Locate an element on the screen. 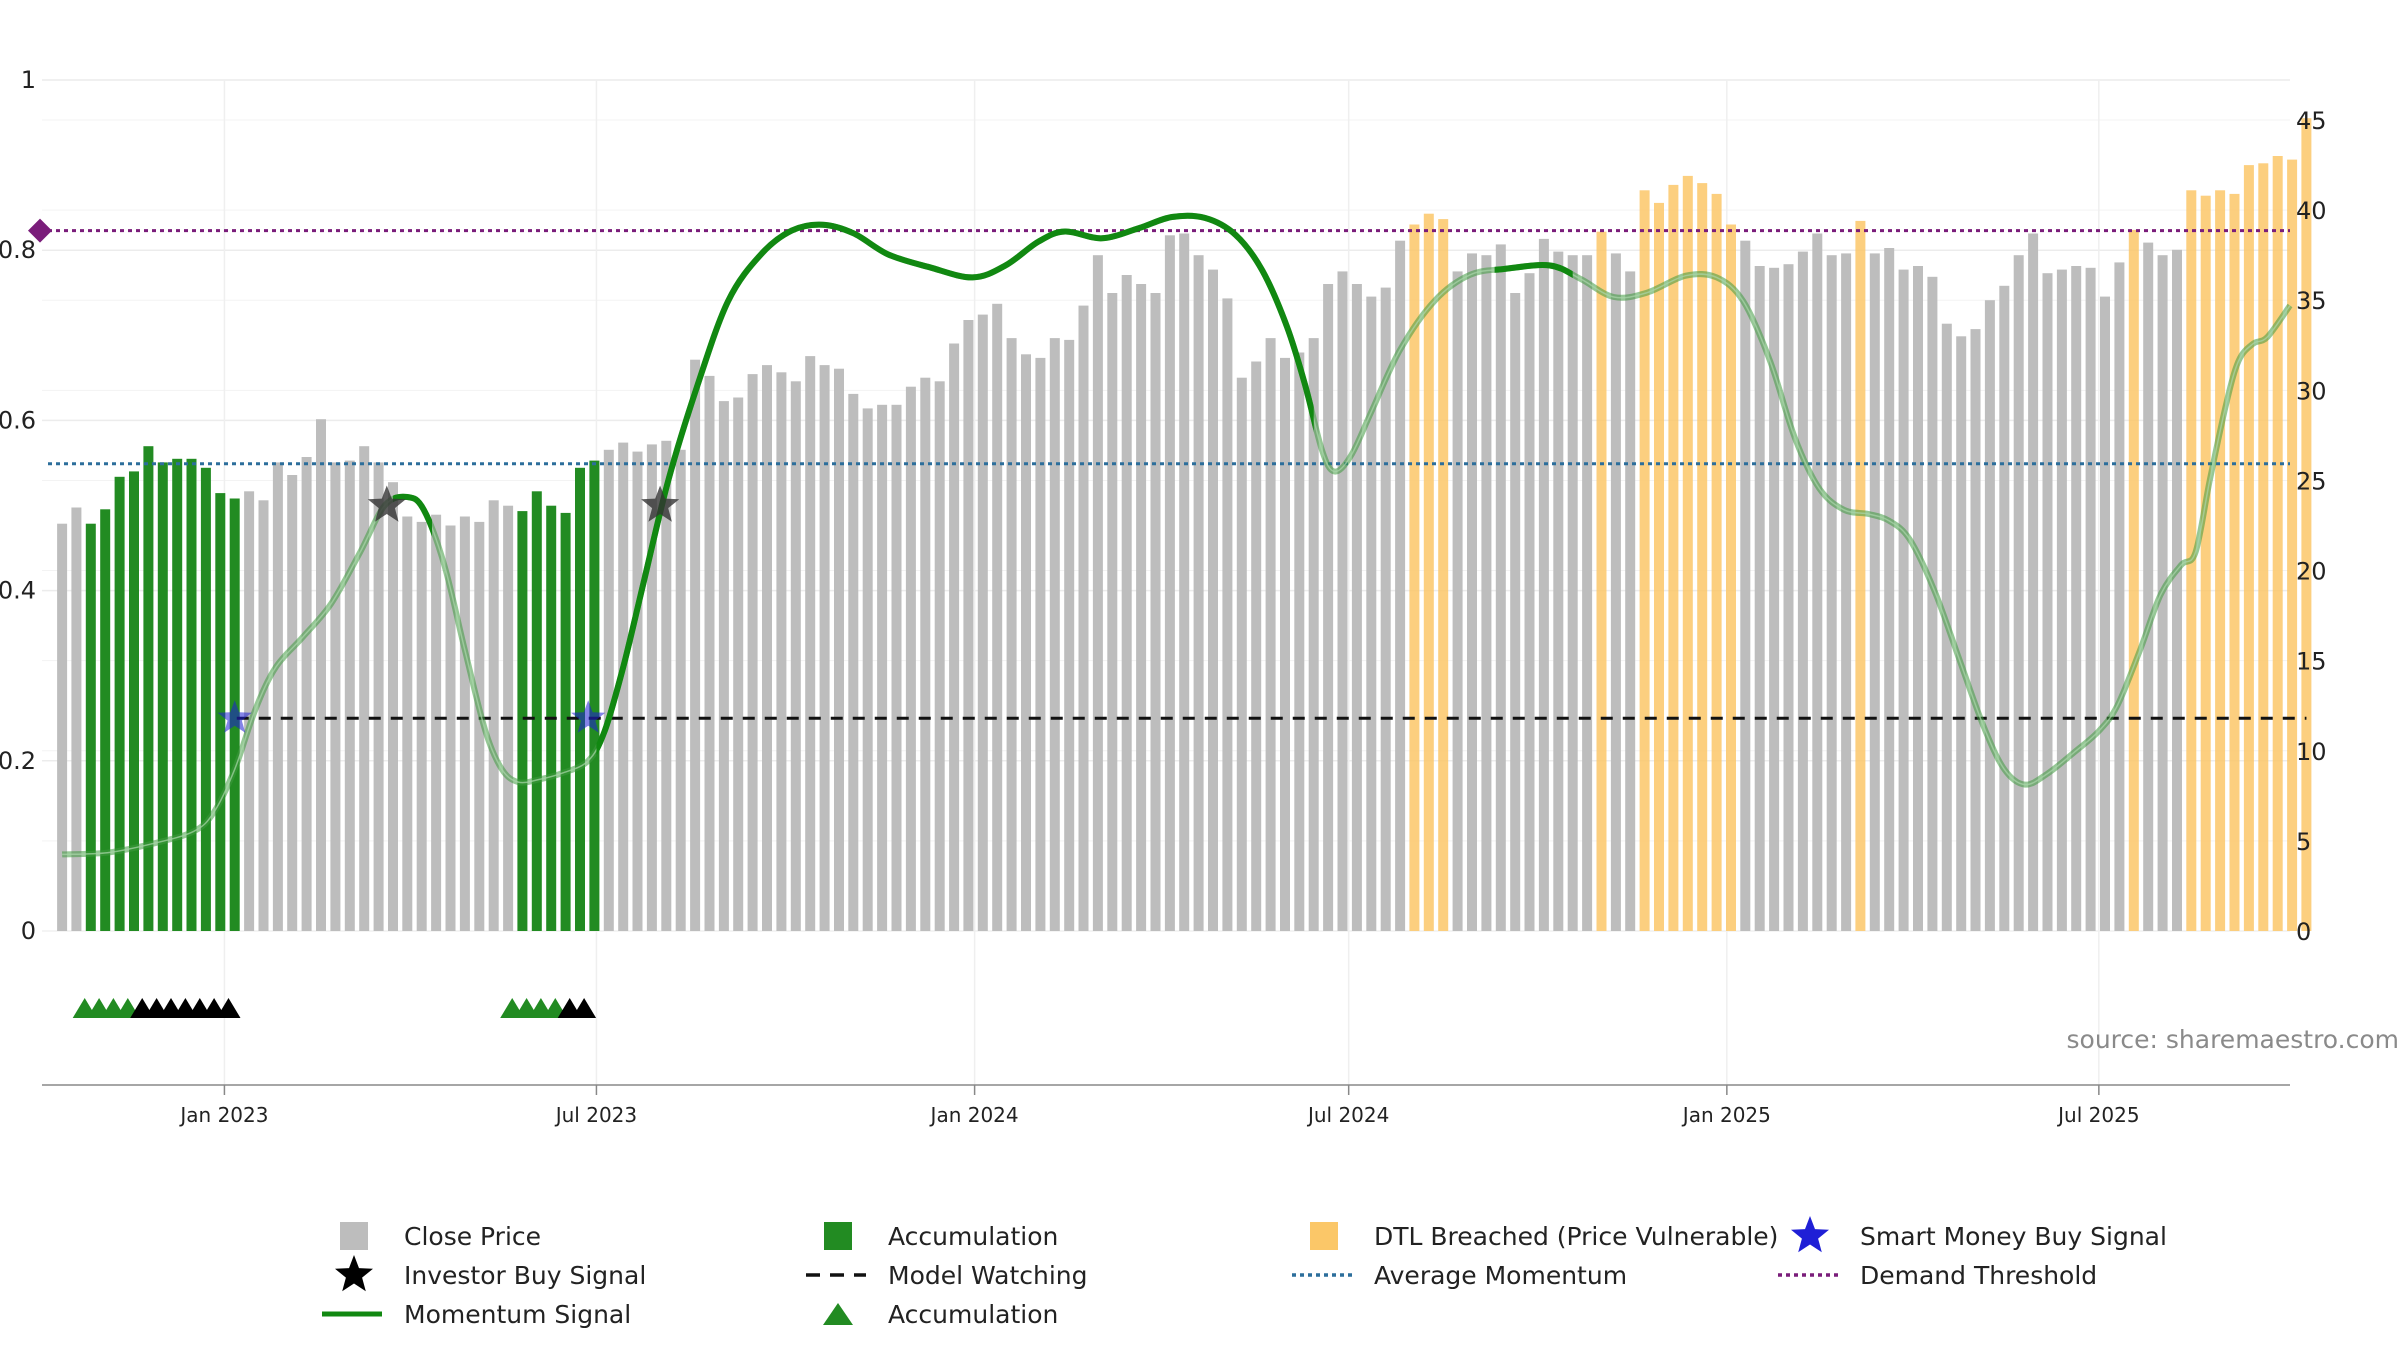  legend-item: Smart Money Buy Signal is located at coordinates (1979, 1234).